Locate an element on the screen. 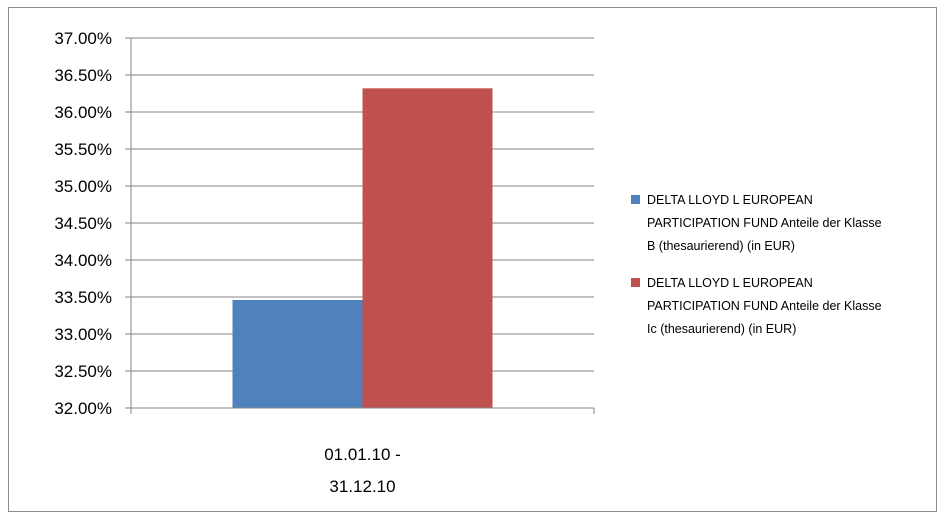 The image size is (947, 520). y-tick-label: 33.50% is located at coordinates (83, 297).